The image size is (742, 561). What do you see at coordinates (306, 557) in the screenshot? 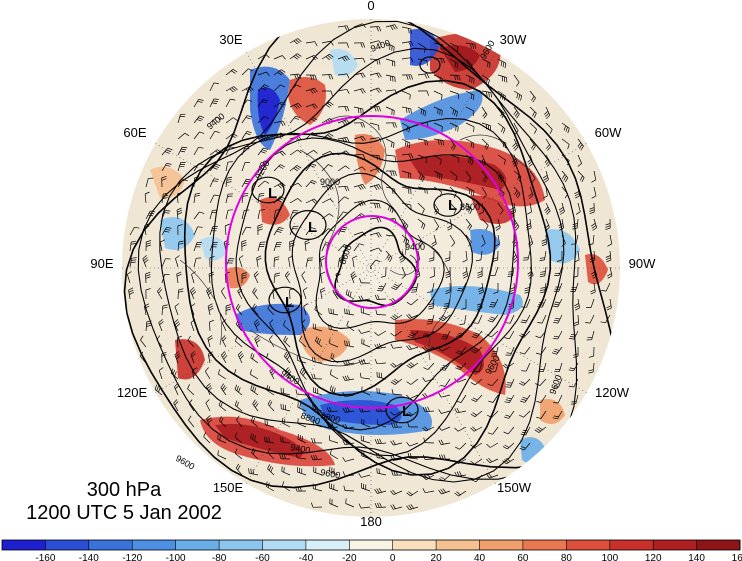
I see `colorbar-tick-label: -40` at bounding box center [306, 557].